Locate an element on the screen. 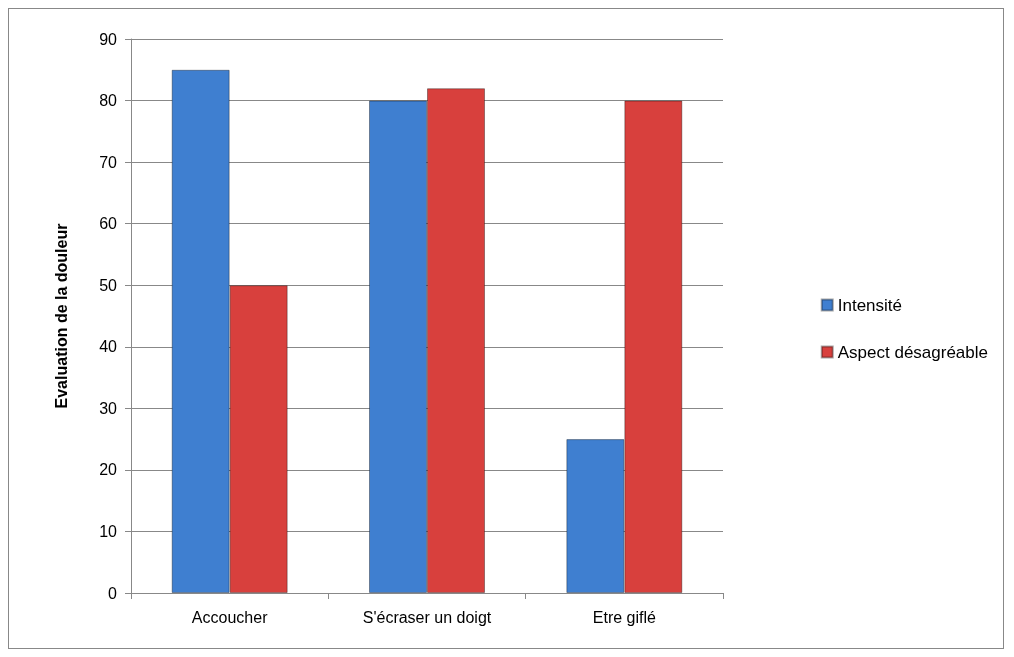  y-tick-label: 90 is located at coordinates (108, 39).